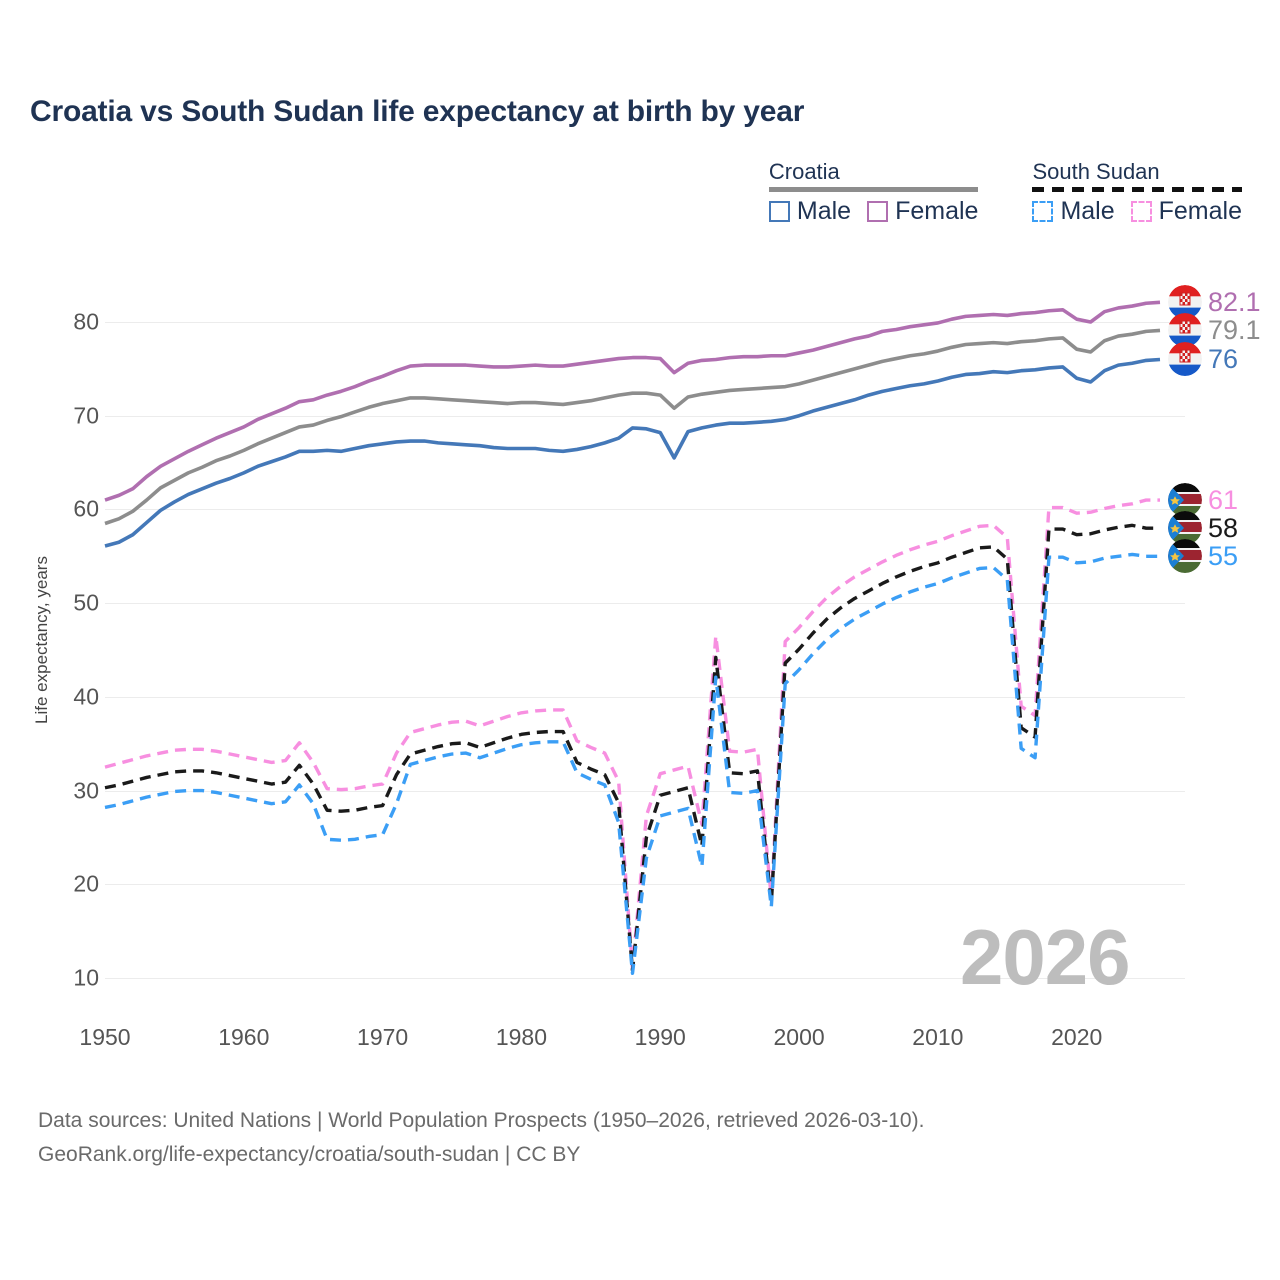  I want to click on legend-item-south-sudan-male: Male, so click(1073, 211).